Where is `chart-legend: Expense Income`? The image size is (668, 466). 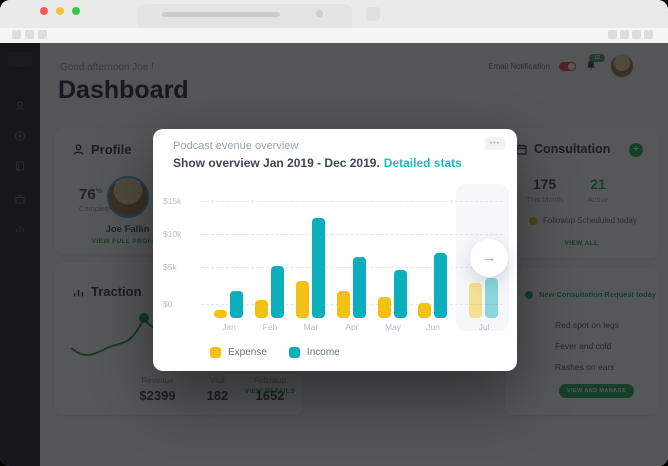
chart-legend: Expense Income is located at coordinates (275, 352).